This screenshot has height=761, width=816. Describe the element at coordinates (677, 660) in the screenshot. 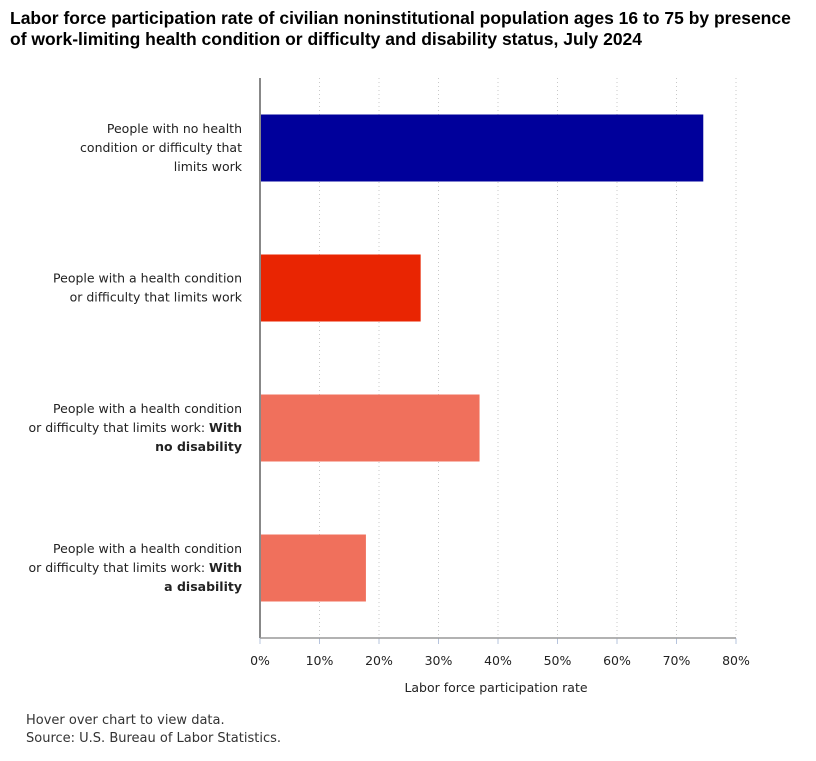

I see `x-tick-label: 70%` at that location.